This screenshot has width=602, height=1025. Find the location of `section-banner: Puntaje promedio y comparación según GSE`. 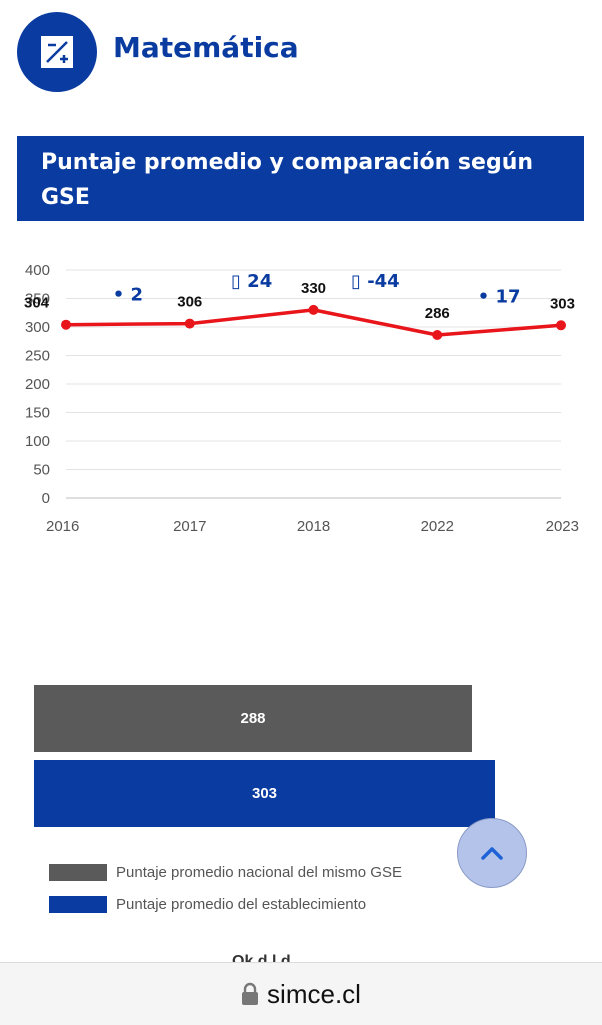

section-banner: Puntaje promedio y comparación según GSE is located at coordinates (300, 178).